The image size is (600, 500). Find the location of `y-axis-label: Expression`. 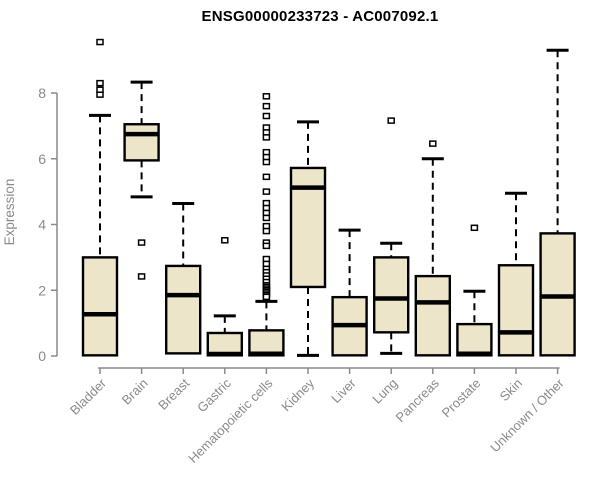

y-axis-label: Expression is located at coordinates (9, 212).